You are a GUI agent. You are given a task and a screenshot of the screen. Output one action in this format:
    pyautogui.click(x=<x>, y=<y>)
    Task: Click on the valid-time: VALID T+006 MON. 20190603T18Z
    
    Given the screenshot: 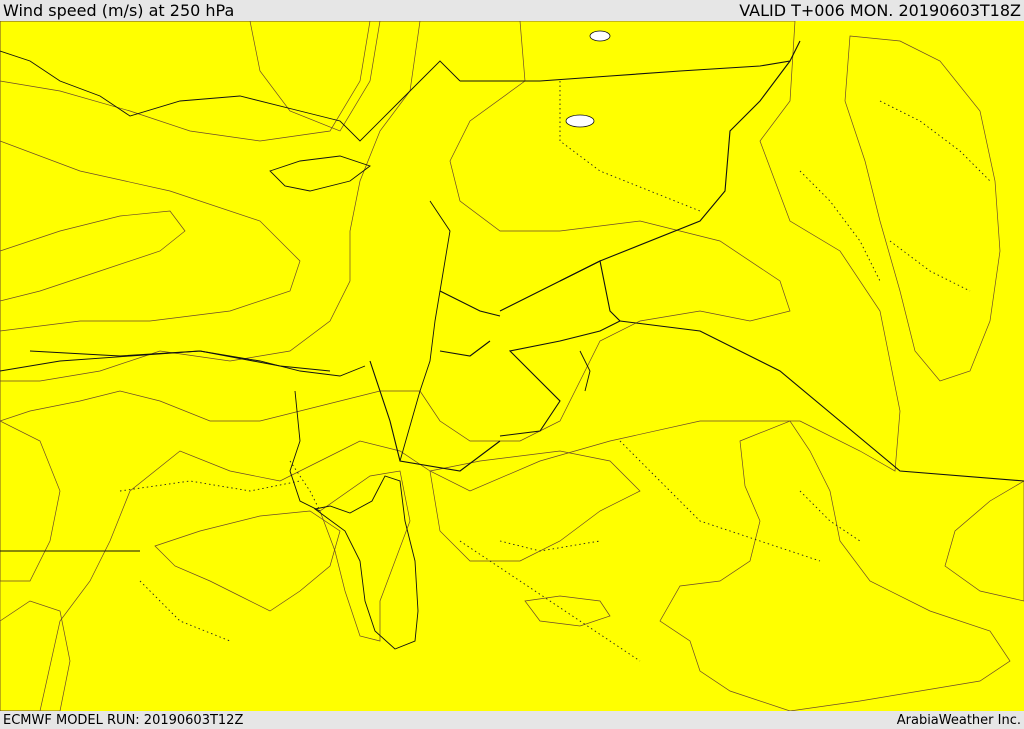 What is the action you would take?
    pyautogui.click(x=880, y=10)
    